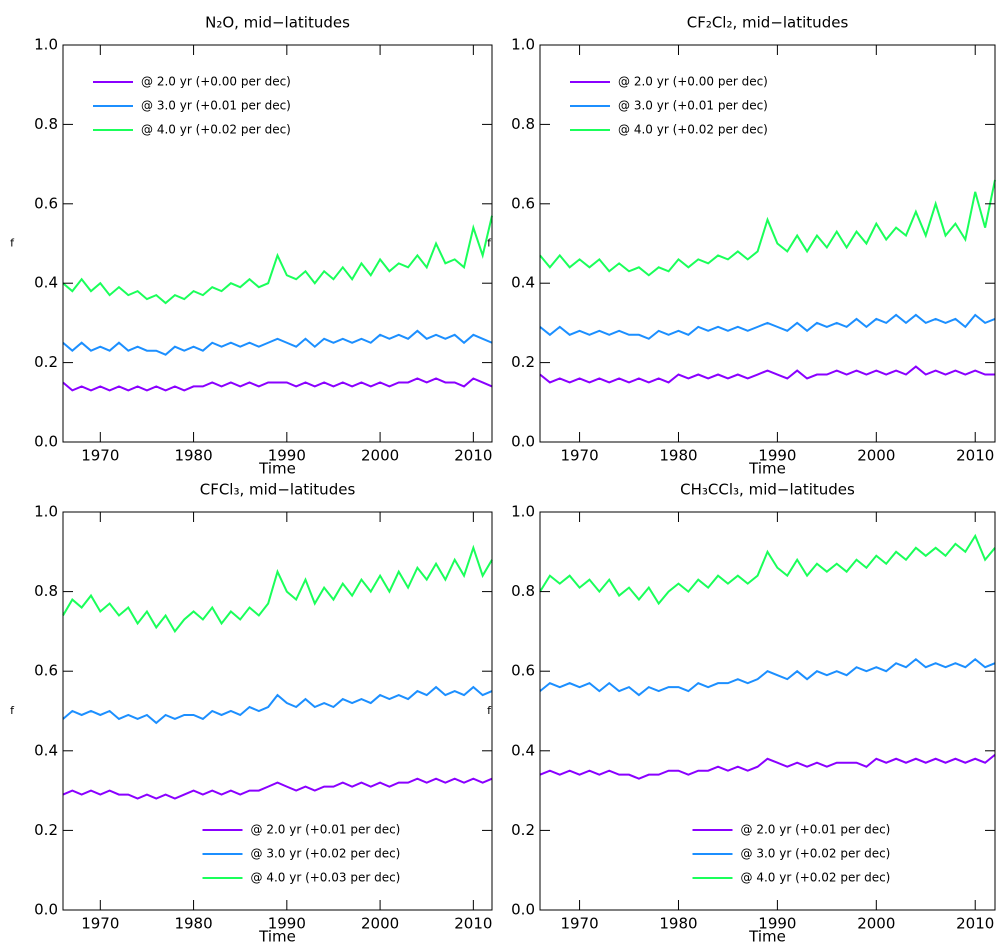 This screenshot has width=1003, height=945. What do you see at coordinates (326, 878) in the screenshot?
I see `legend-label: @ 4.0 yr (+0.03 per dec)` at bounding box center [326, 878].